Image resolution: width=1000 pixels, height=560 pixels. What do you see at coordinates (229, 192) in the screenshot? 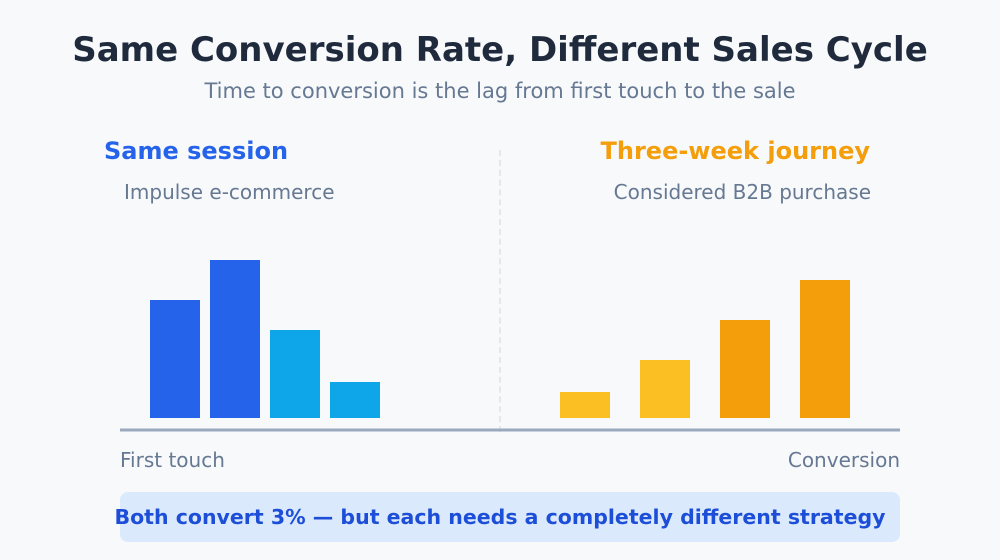
I see `left-panel-description: Impulse e-commerce` at bounding box center [229, 192].